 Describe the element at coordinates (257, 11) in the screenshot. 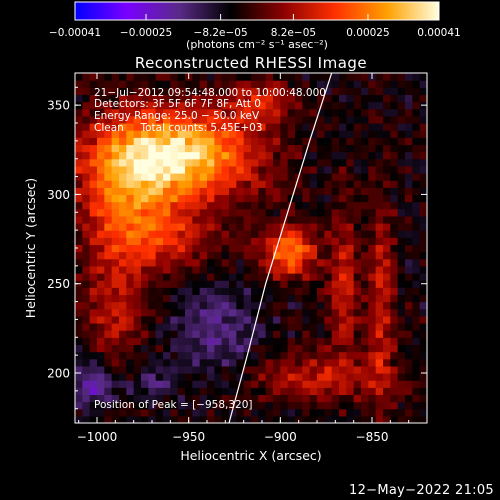

I see `colorbar-gradient` at that location.